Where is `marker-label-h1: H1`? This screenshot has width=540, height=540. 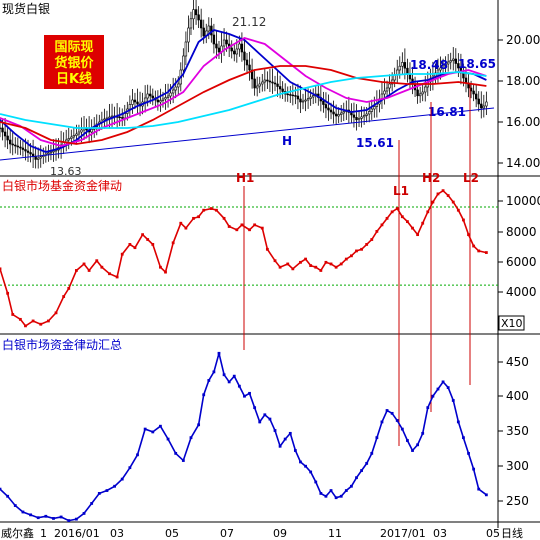 marker-label-h1: H1 is located at coordinates (245, 178).